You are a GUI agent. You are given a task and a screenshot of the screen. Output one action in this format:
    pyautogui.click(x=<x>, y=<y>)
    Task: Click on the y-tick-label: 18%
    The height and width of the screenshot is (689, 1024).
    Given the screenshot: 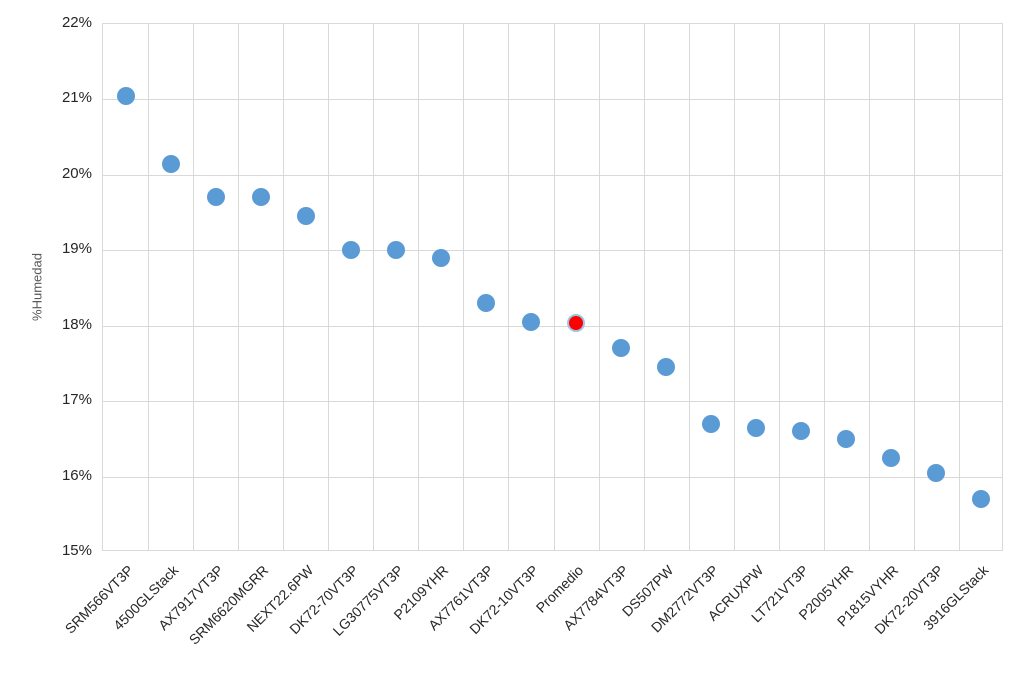 What is the action you would take?
    pyautogui.click(x=76, y=324)
    